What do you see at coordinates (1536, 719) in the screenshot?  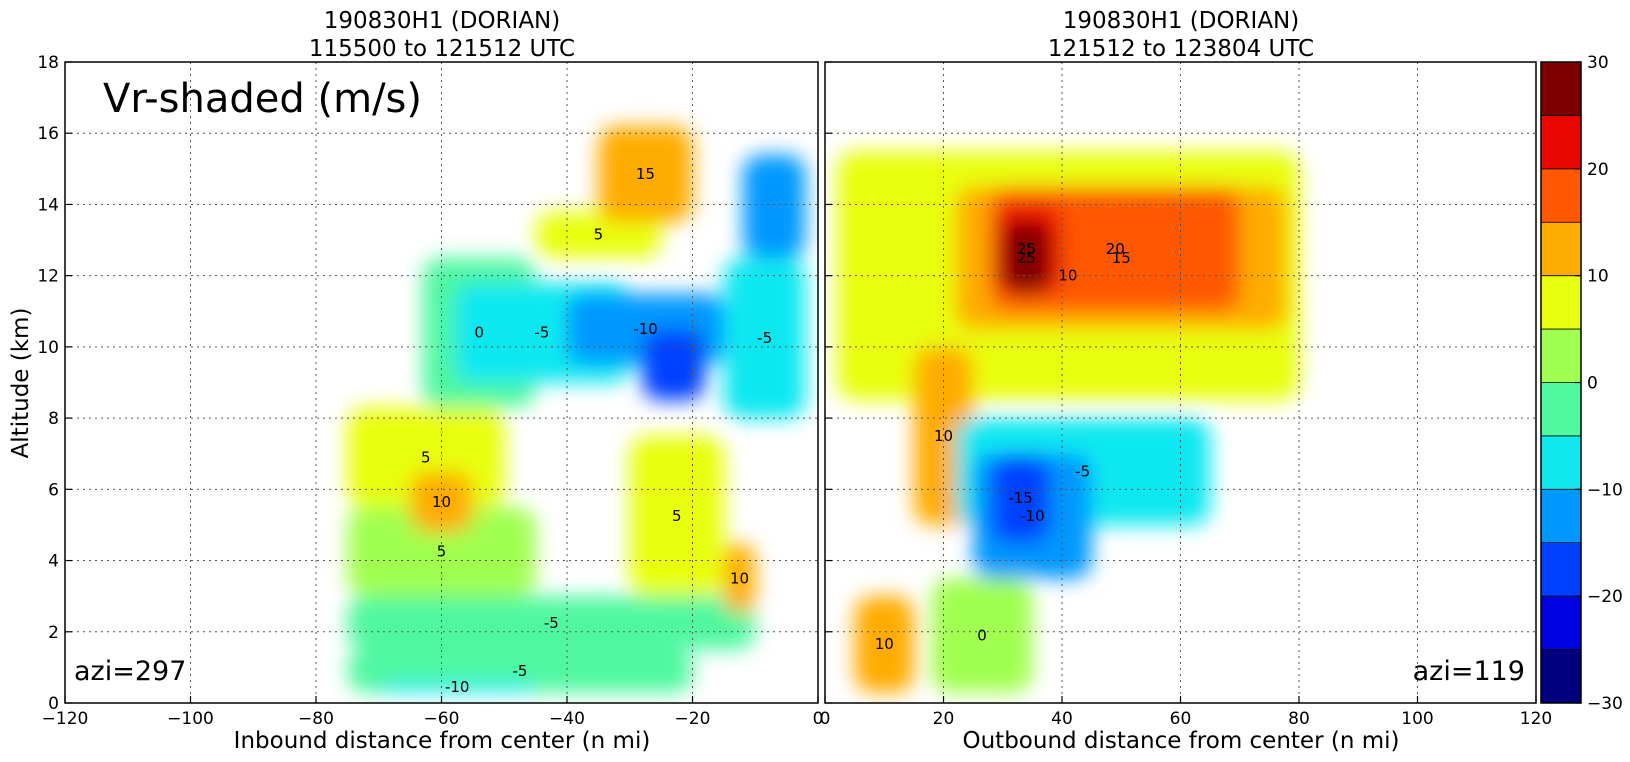 I see `right-x-tick-label: 120` at bounding box center [1536, 719].